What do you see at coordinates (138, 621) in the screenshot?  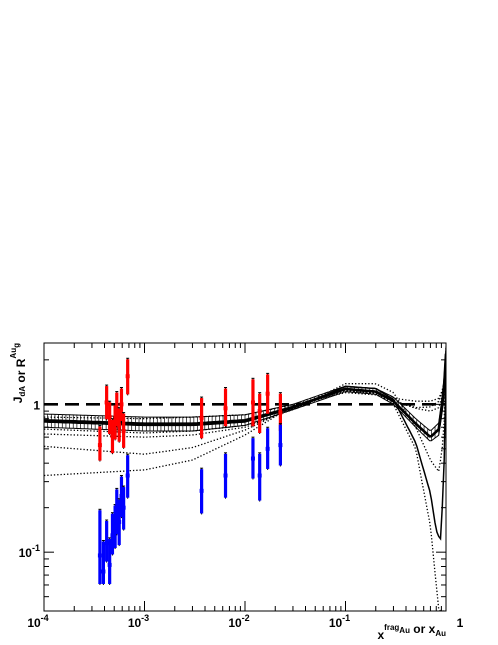 I see `x-tick-label: 10⁻³` at bounding box center [138, 621].